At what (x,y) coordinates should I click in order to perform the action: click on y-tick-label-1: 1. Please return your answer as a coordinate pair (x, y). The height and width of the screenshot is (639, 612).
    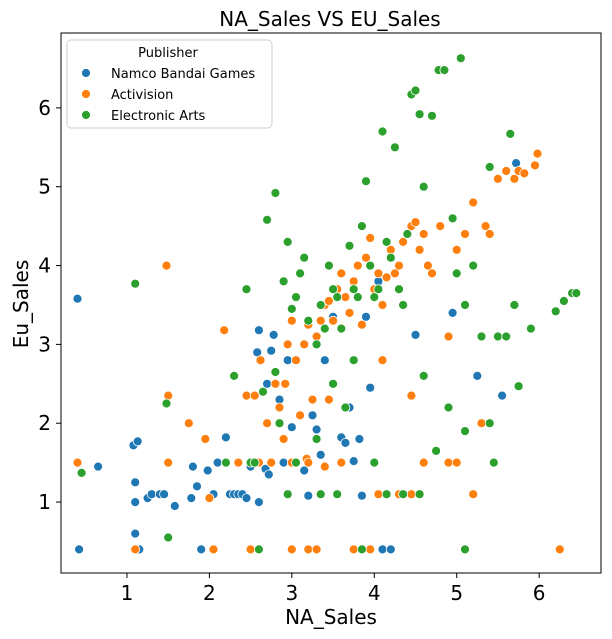
    Looking at the image, I should click on (44, 502).